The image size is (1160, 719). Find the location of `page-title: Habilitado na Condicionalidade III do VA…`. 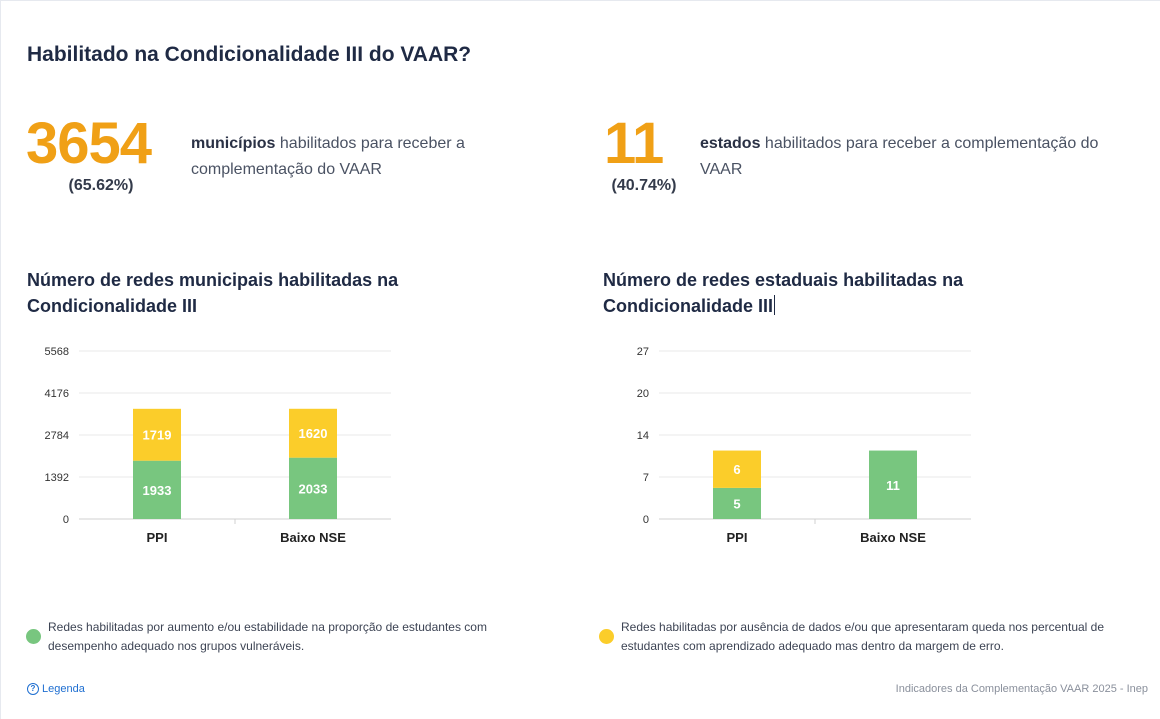

page-title: Habilitado na Condicionalidade III do VA… is located at coordinates (249, 54).